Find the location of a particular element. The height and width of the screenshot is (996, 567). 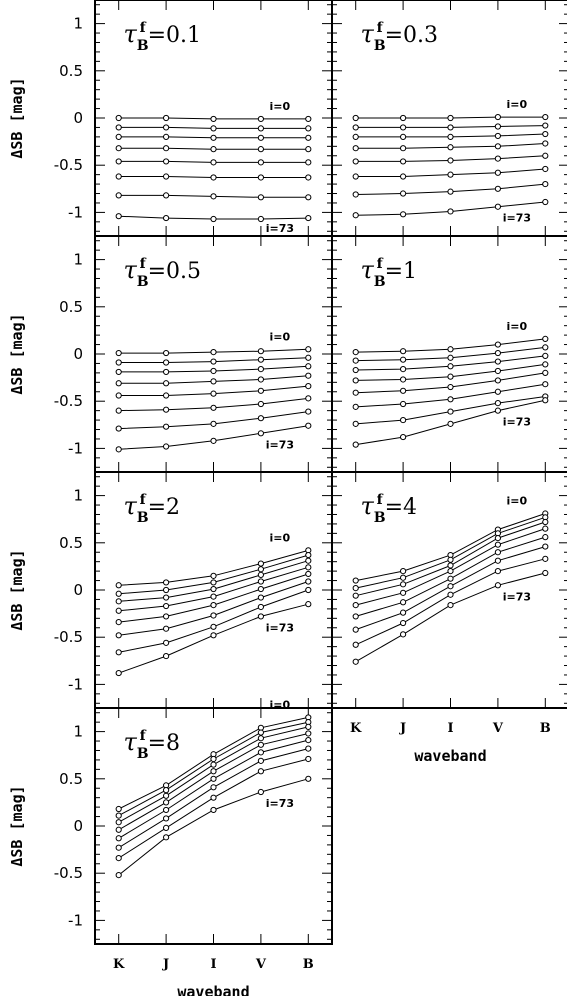

title-eq: =4 is located at coordinates (401, 507).